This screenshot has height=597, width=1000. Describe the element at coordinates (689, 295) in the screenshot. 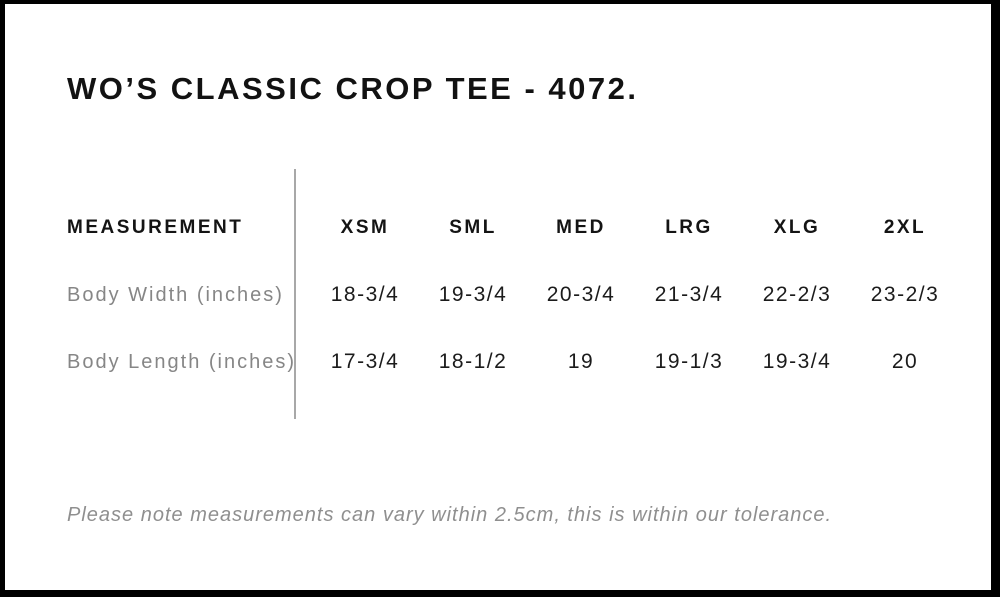

I see `body-width-value-lrg: 21-3/4` at that location.